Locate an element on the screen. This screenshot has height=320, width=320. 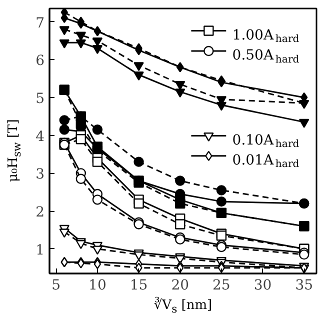
y-tick-label: 4 is located at coordinates (40, 136).